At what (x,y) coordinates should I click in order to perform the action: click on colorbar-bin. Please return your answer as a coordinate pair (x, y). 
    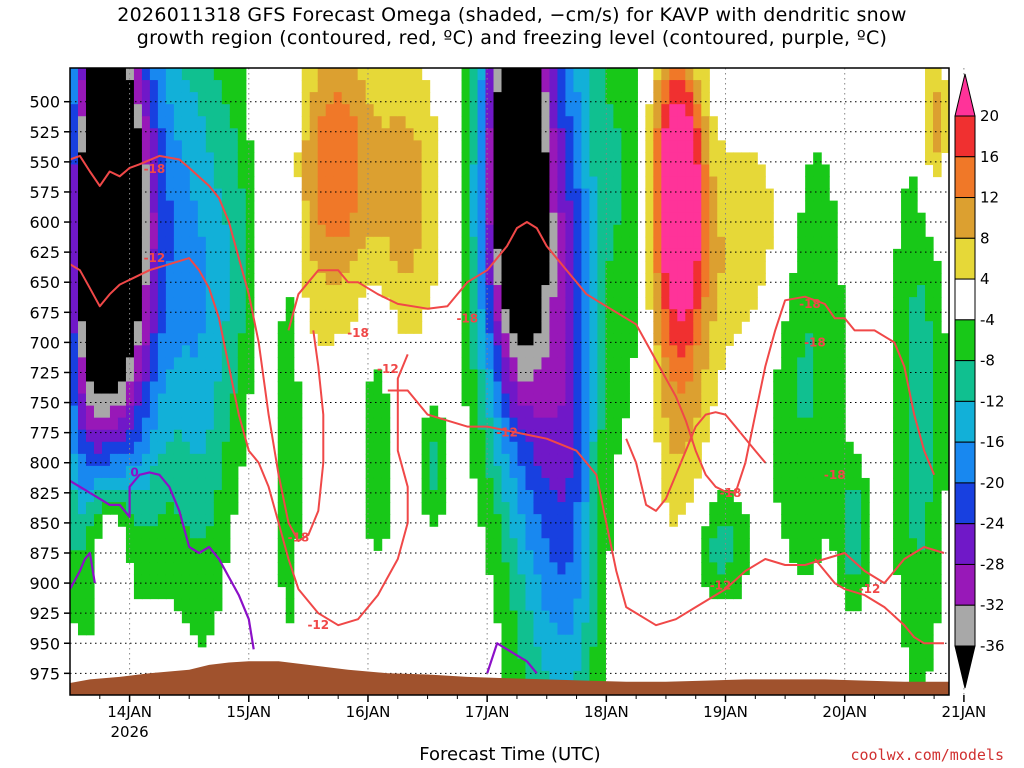
    Looking at the image, I should click on (965, 218).